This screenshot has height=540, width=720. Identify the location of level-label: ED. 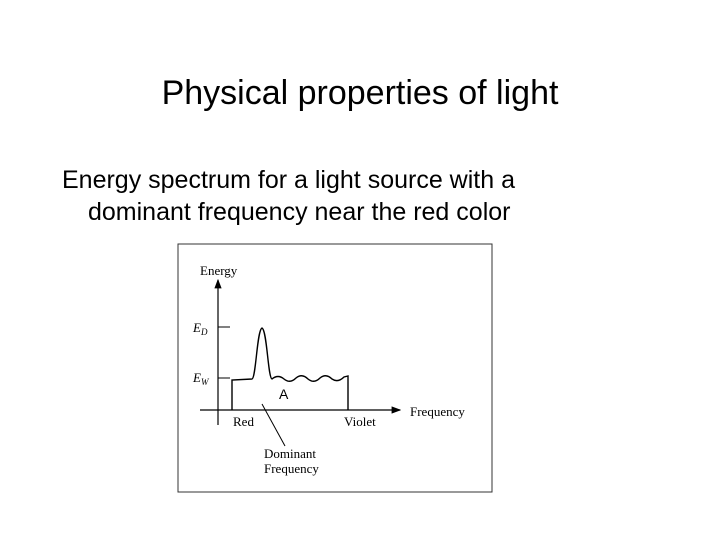
(200, 328).